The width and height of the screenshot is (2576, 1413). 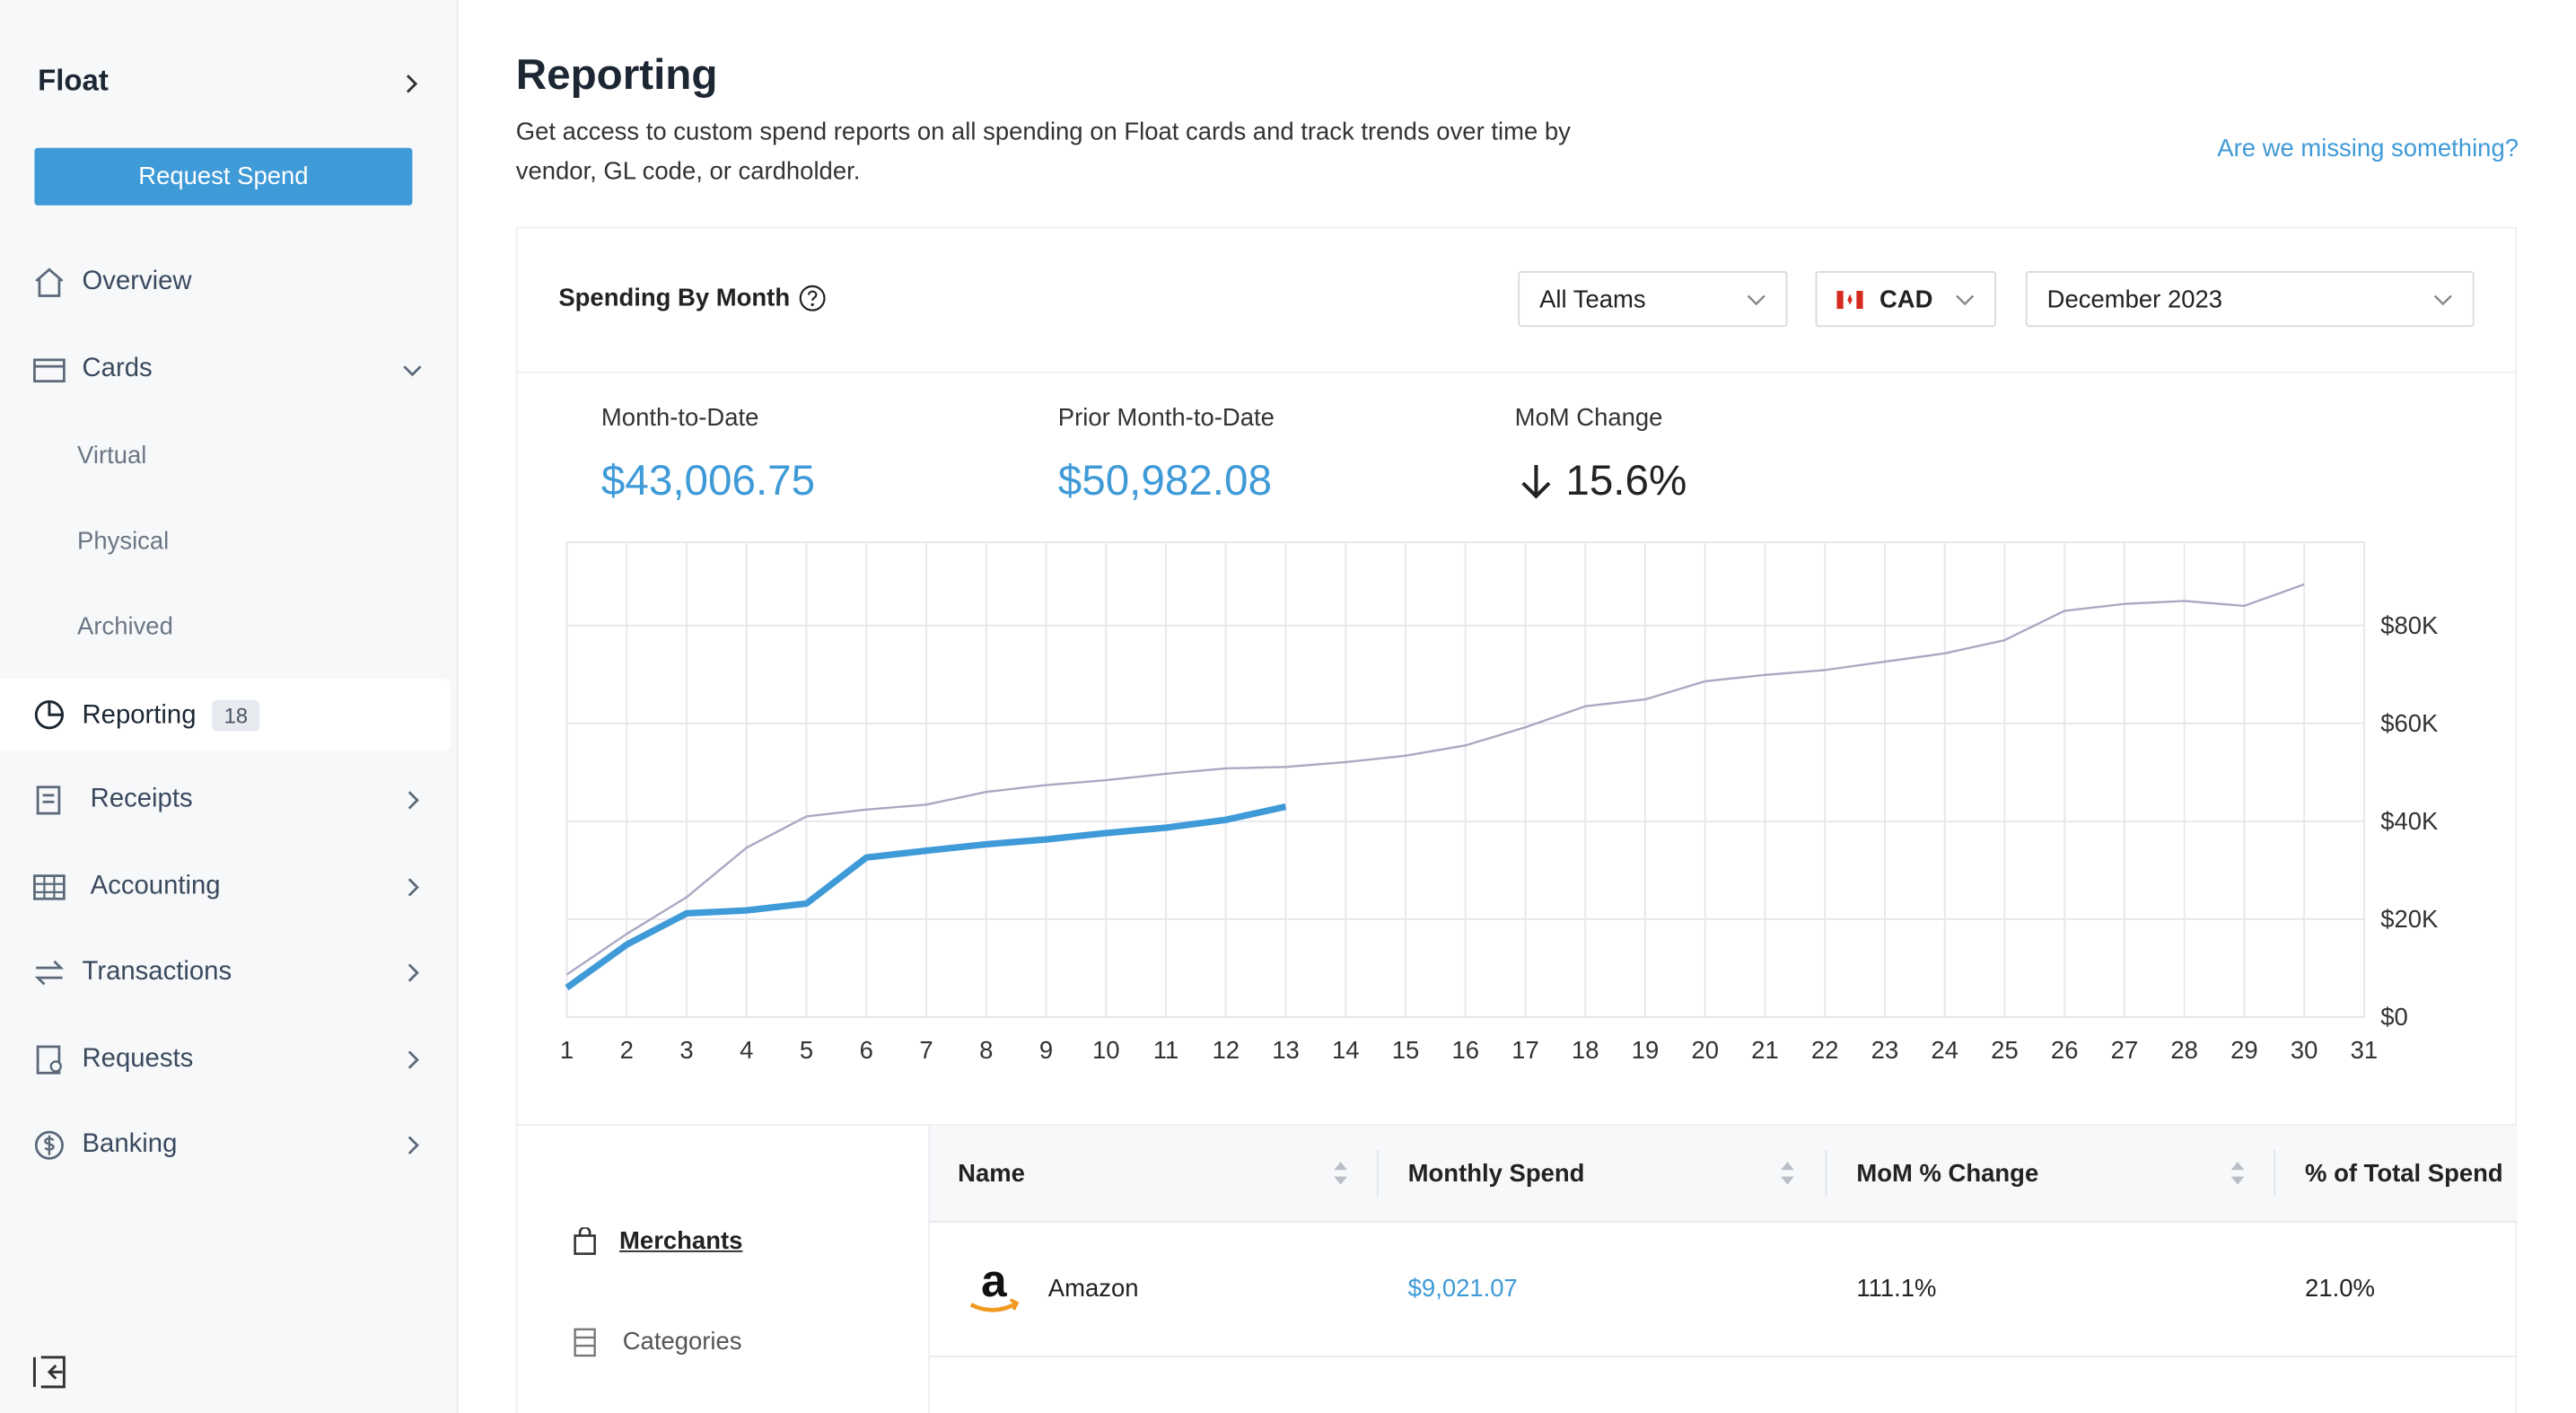 What do you see at coordinates (1826, 1173) in the screenshot?
I see `column-divider` at bounding box center [1826, 1173].